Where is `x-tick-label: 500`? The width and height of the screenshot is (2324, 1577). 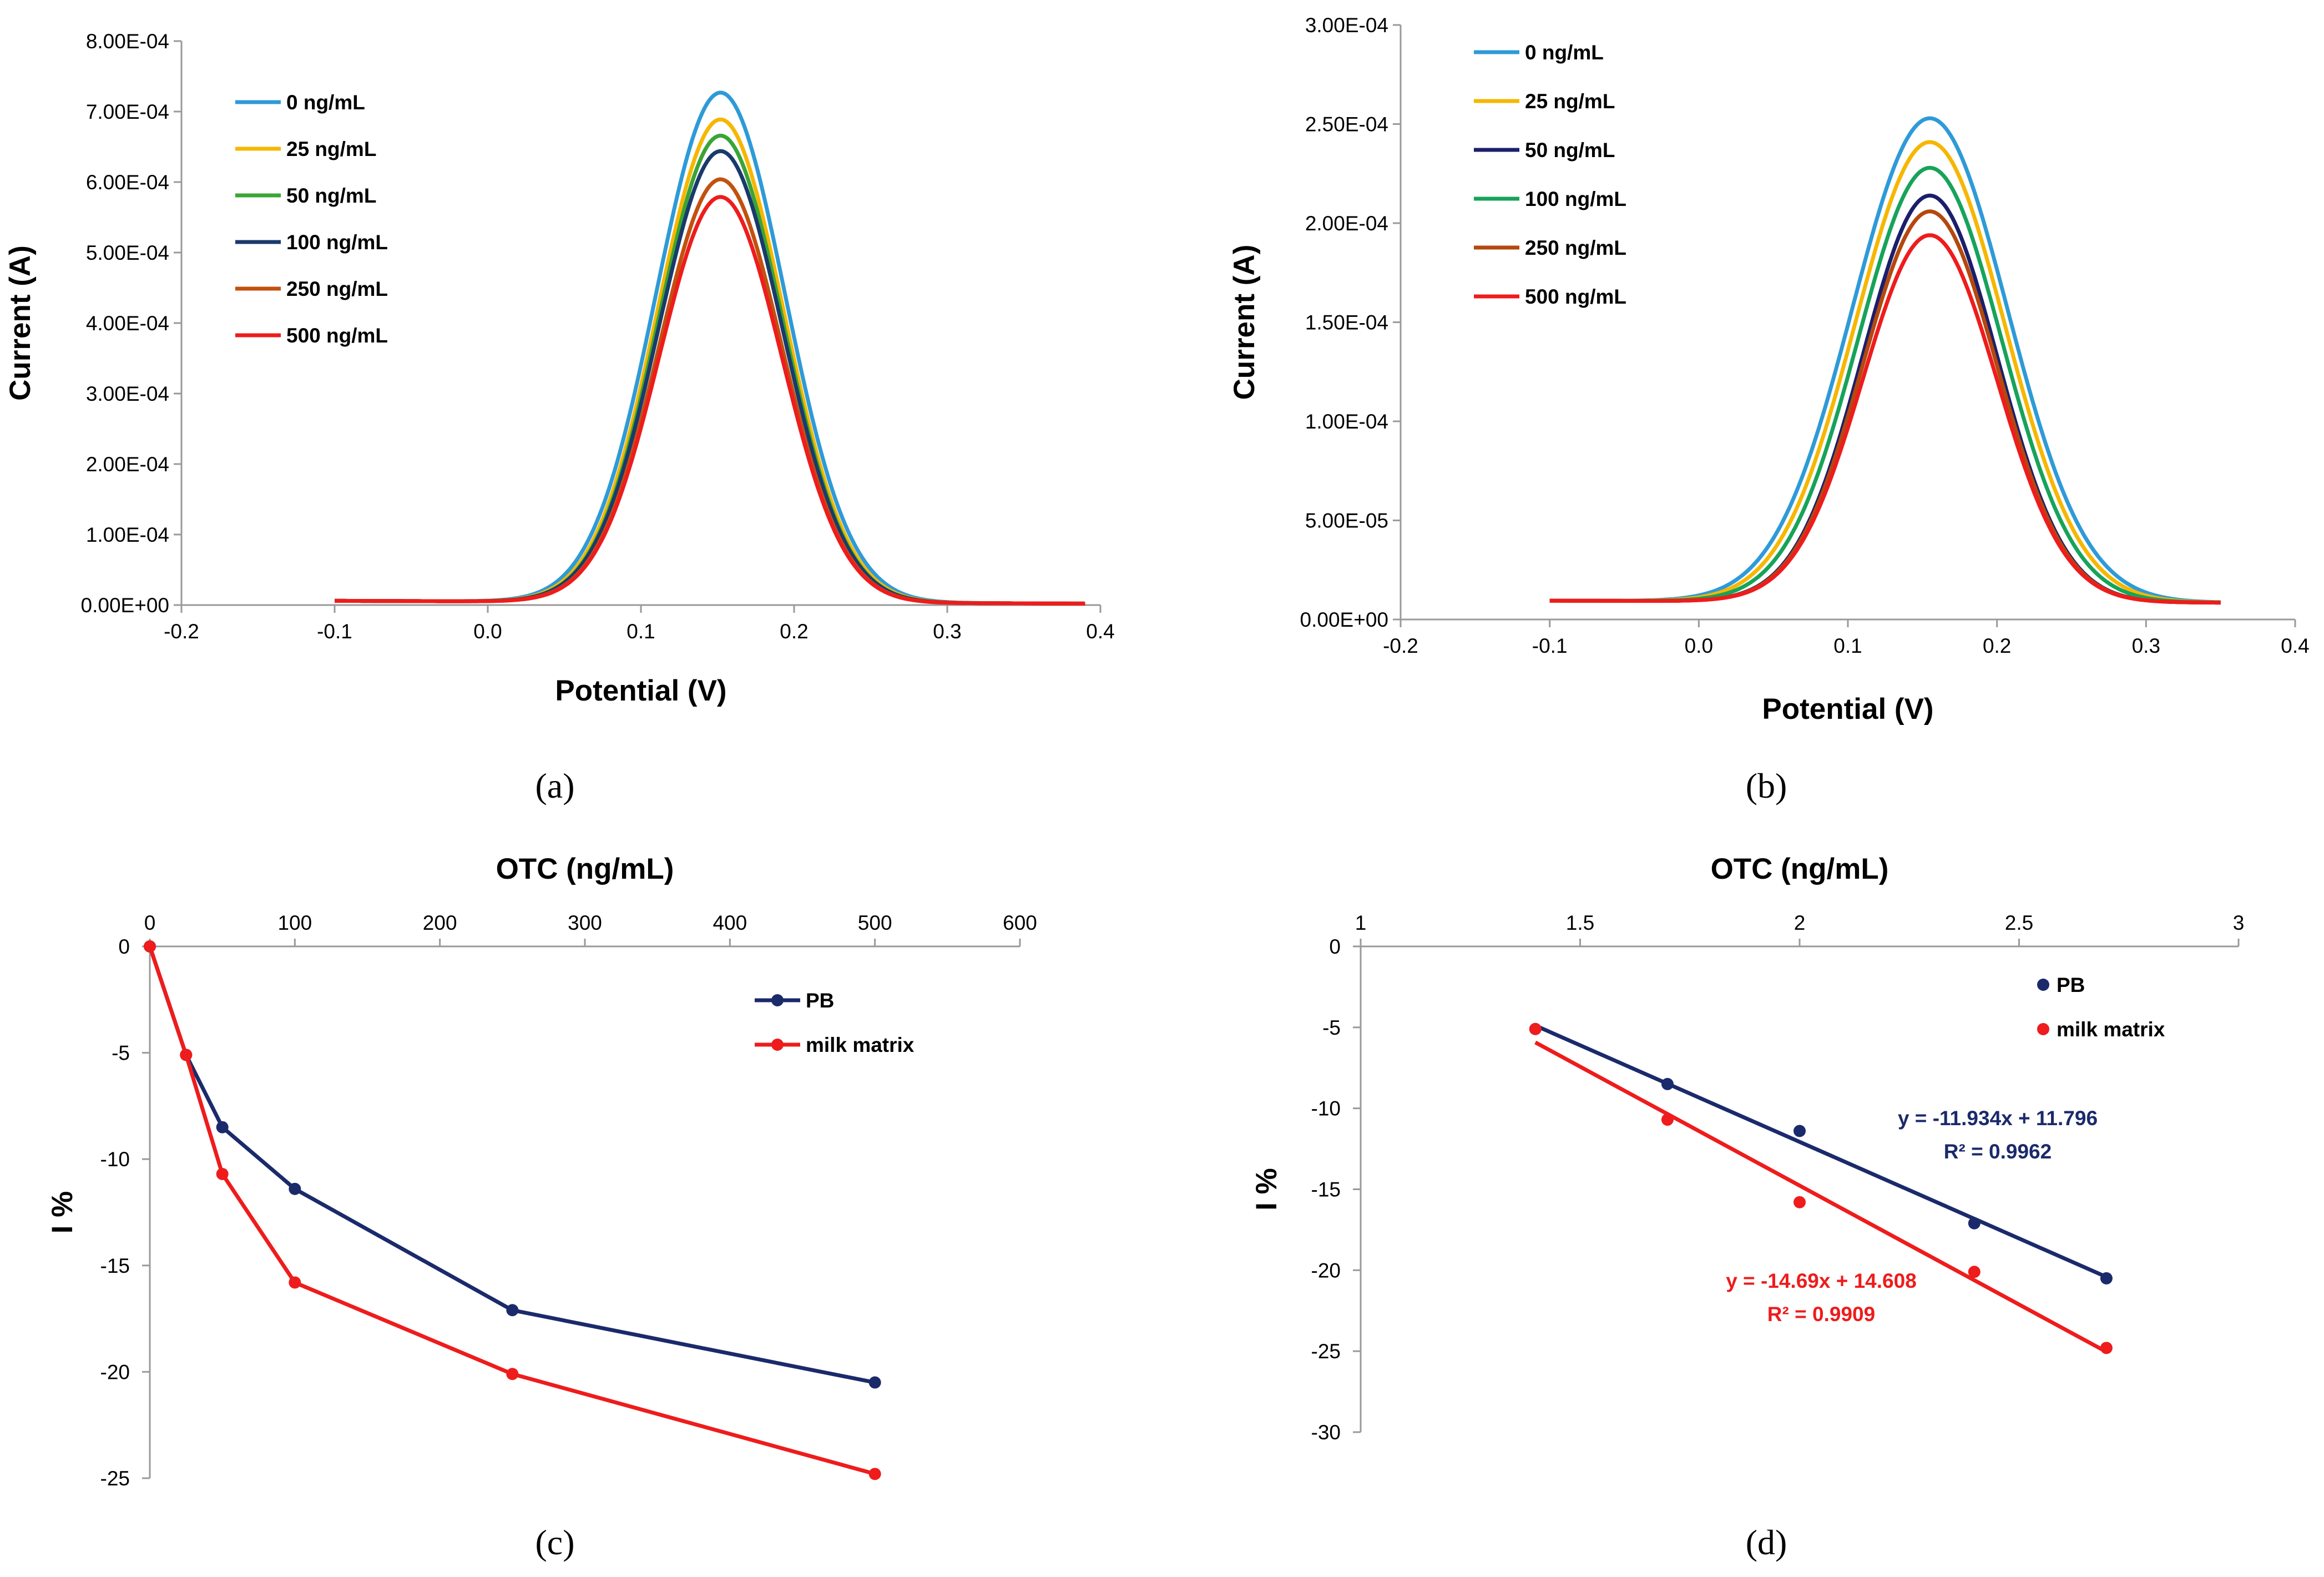
x-tick-label: 500 is located at coordinates (875, 922).